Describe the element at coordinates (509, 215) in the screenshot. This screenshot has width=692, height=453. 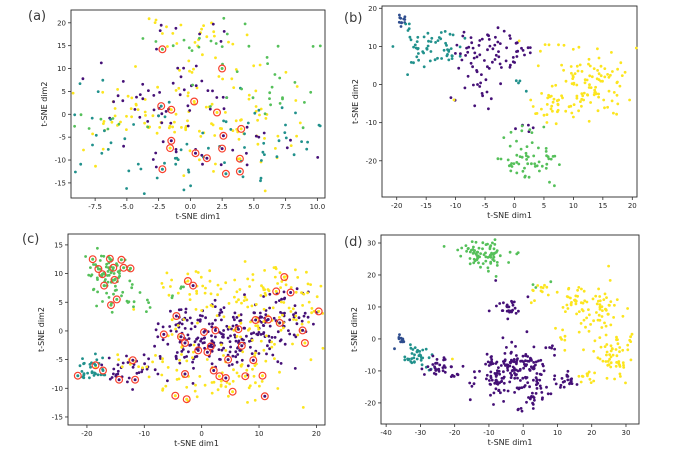
I see `x-axis-label: t-SNE dim1` at that location.